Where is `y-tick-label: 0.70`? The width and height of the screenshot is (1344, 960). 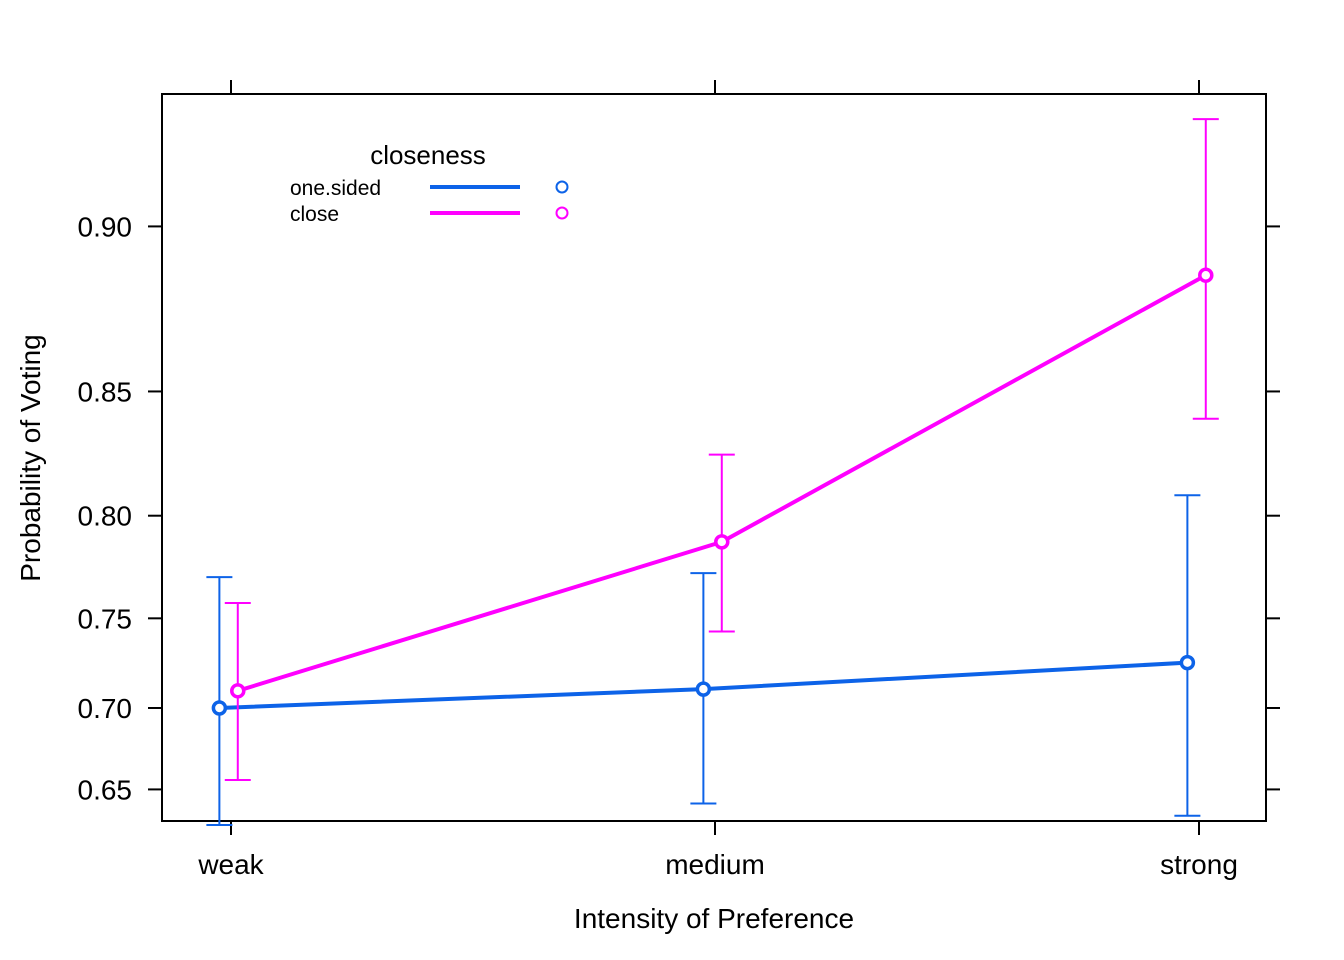 y-tick-label: 0.70 is located at coordinates (105, 708).